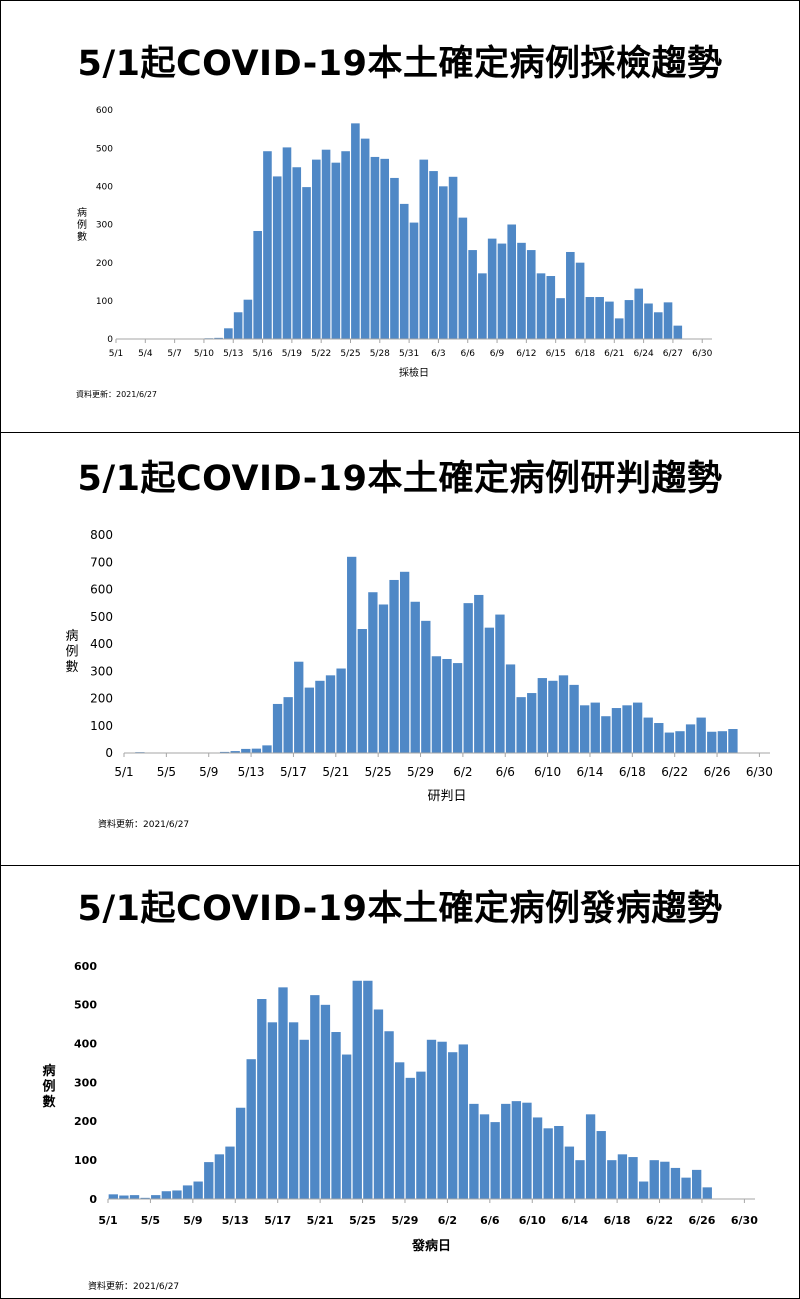  I want to click on x-tick-sampling-7: 5/22, so click(321, 354).